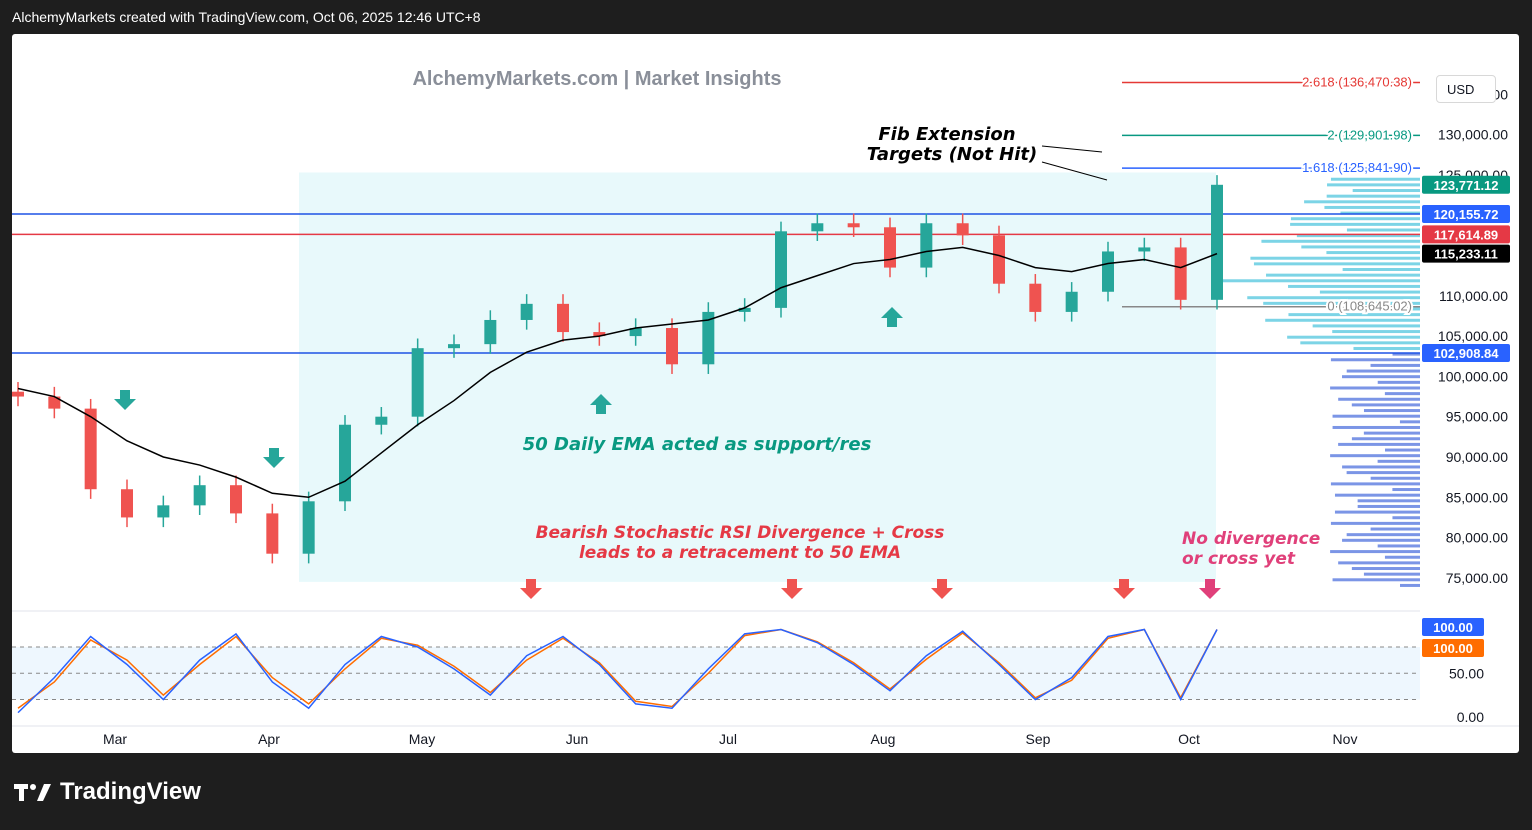 This screenshot has height=830, width=1532. What do you see at coordinates (596, 79) in the screenshot?
I see `chart-title: AlchemyMarkets.com | Market Insights` at bounding box center [596, 79].